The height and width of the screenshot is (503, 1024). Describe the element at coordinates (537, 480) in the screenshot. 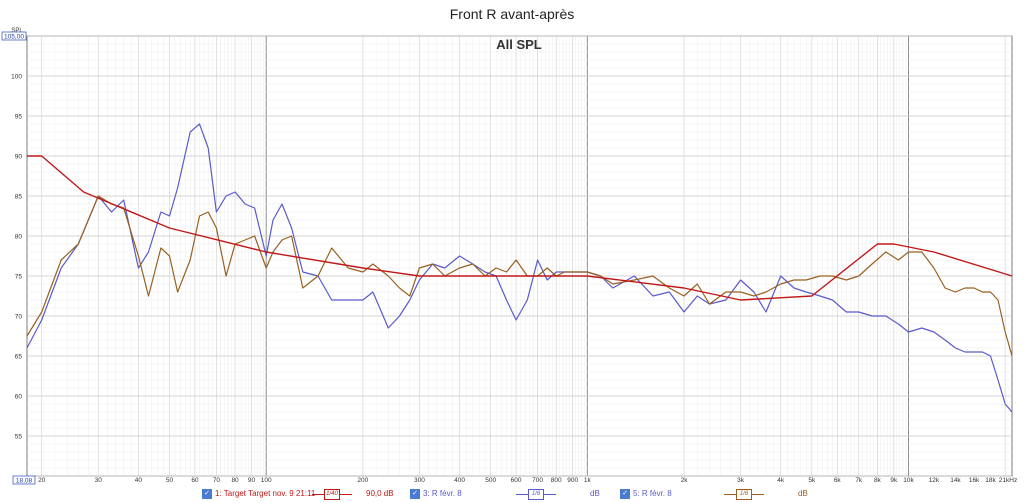

I see `x-tick-label: 700` at that location.